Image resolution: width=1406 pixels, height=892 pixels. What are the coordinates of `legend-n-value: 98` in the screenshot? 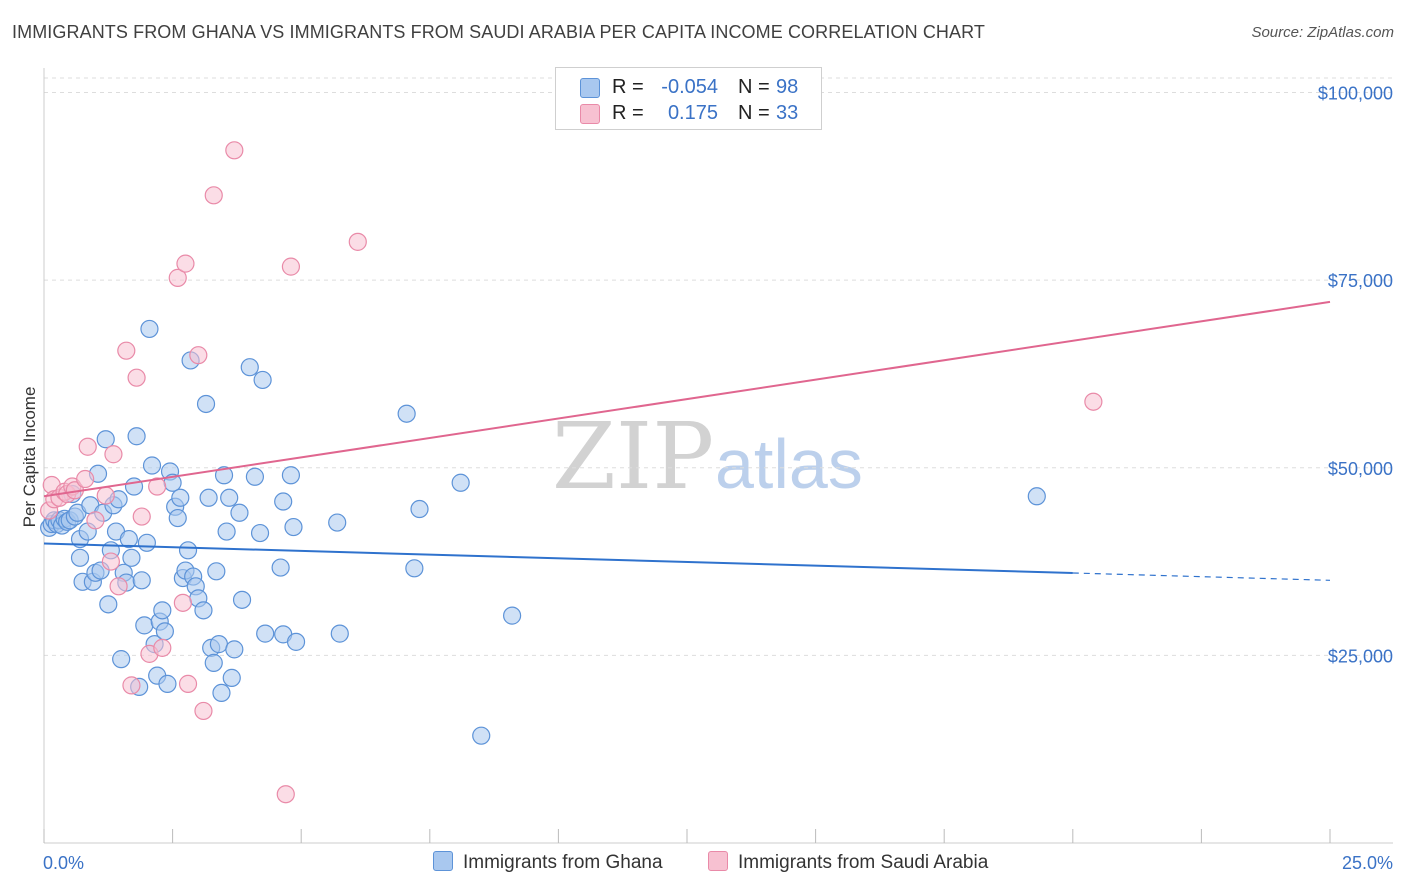 It's located at (787, 87).